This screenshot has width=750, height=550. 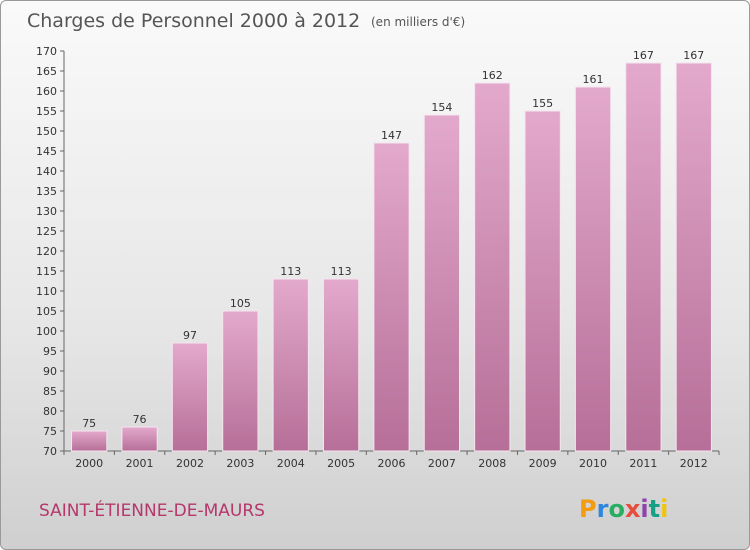 I want to click on x-tick-label: 2004, so click(x=291, y=463).